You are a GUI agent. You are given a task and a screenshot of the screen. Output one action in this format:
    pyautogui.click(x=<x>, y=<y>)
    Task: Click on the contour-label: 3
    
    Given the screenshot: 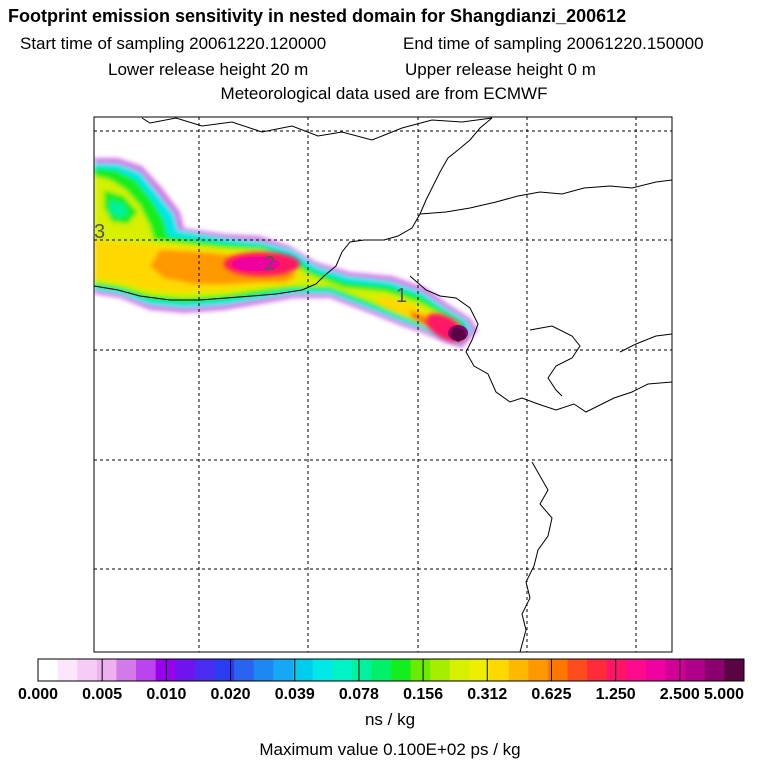 What is the action you would take?
    pyautogui.click(x=99, y=232)
    